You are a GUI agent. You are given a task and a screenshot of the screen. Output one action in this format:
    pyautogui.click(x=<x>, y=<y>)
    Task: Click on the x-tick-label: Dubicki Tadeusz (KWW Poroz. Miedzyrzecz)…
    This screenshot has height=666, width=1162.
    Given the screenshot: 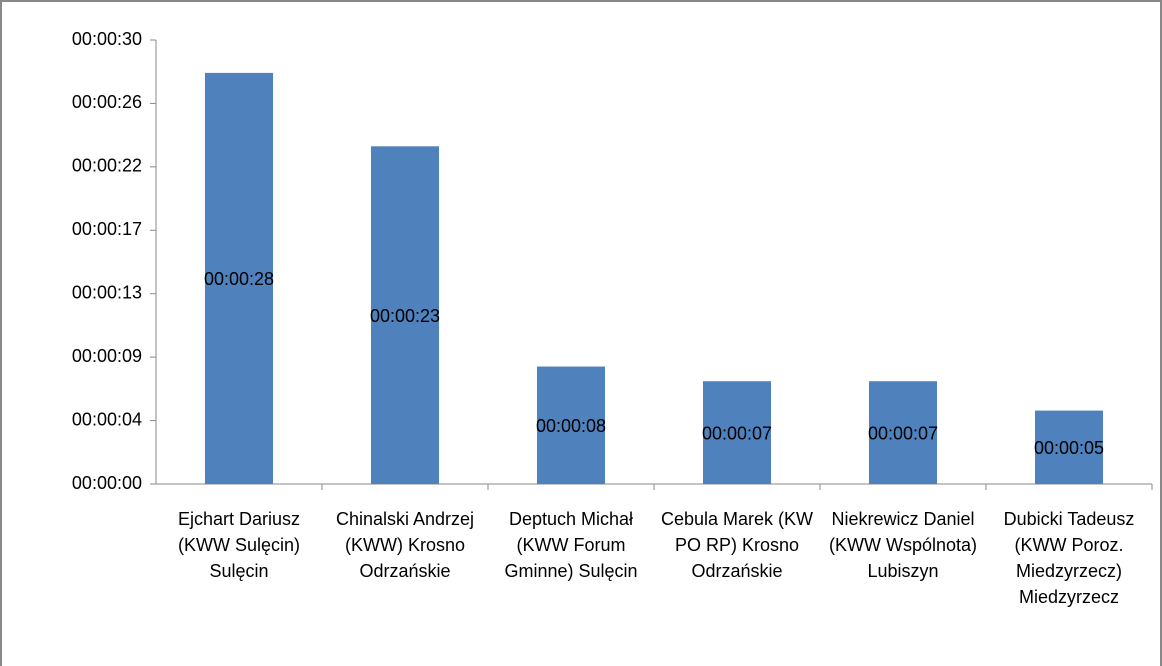 What is the action you would take?
    pyautogui.click(x=1069, y=558)
    